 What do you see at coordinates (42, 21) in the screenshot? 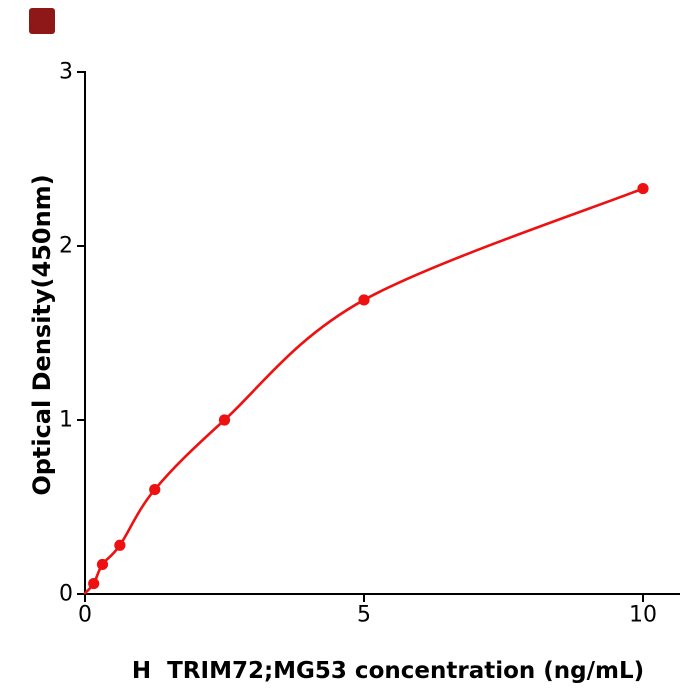
I see `brand-logo-square` at bounding box center [42, 21].